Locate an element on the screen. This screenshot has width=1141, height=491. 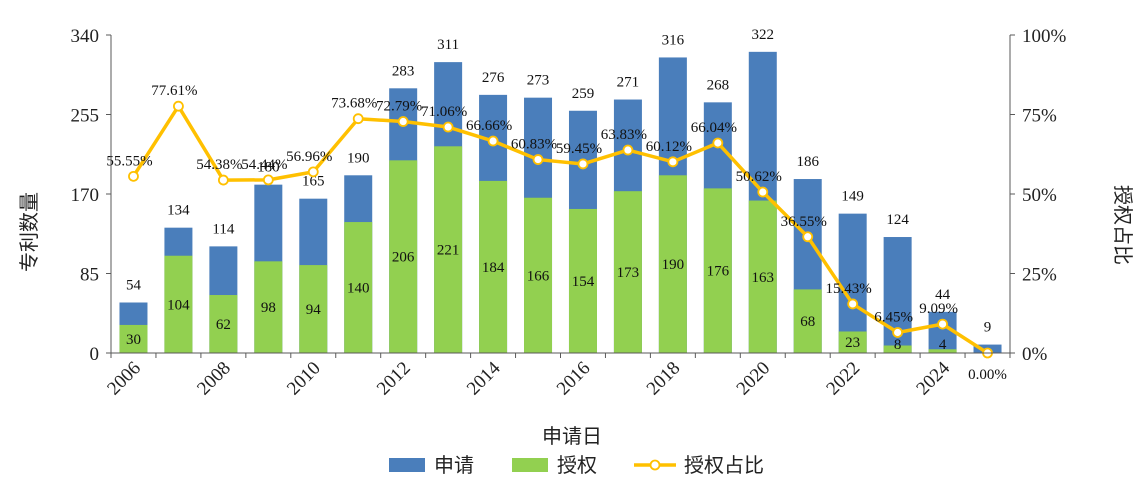
x-tick-label-2012: 2012 is located at coordinates (394, 379).